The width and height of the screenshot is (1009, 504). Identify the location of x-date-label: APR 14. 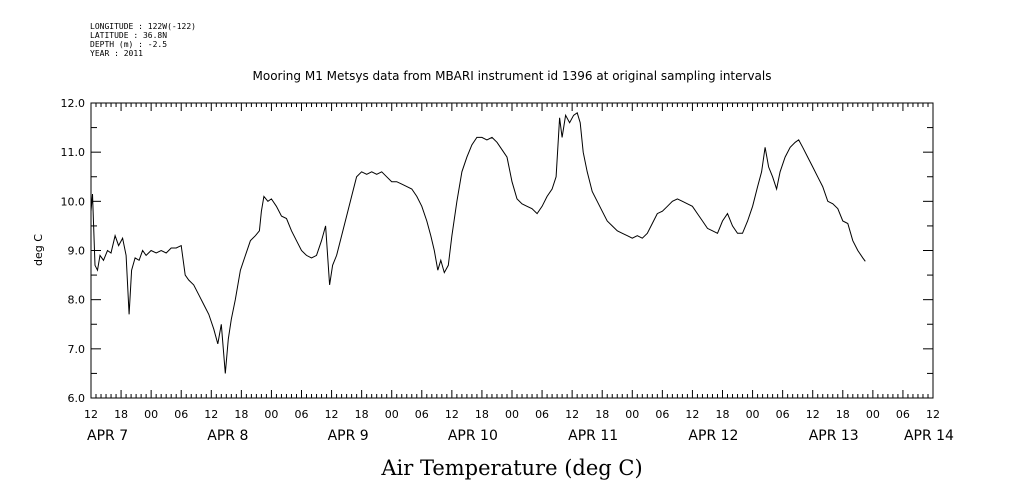
(929, 436).